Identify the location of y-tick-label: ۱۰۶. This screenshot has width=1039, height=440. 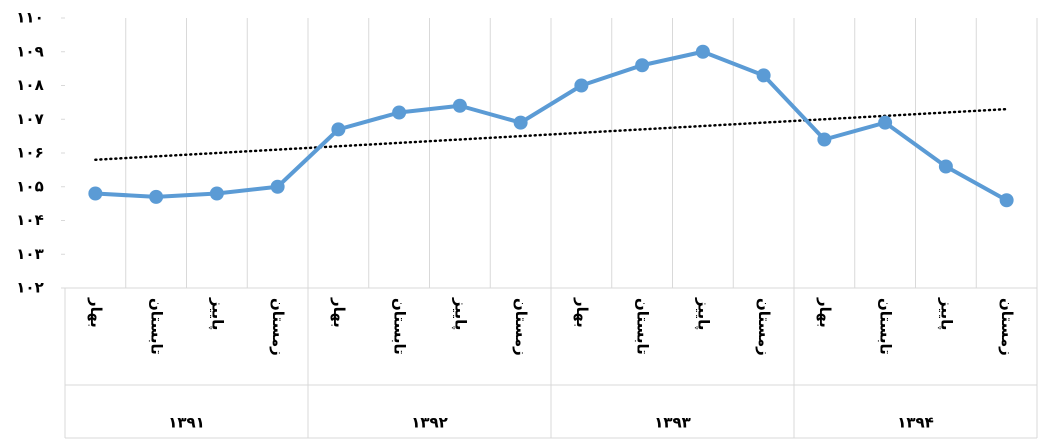
(29, 153).